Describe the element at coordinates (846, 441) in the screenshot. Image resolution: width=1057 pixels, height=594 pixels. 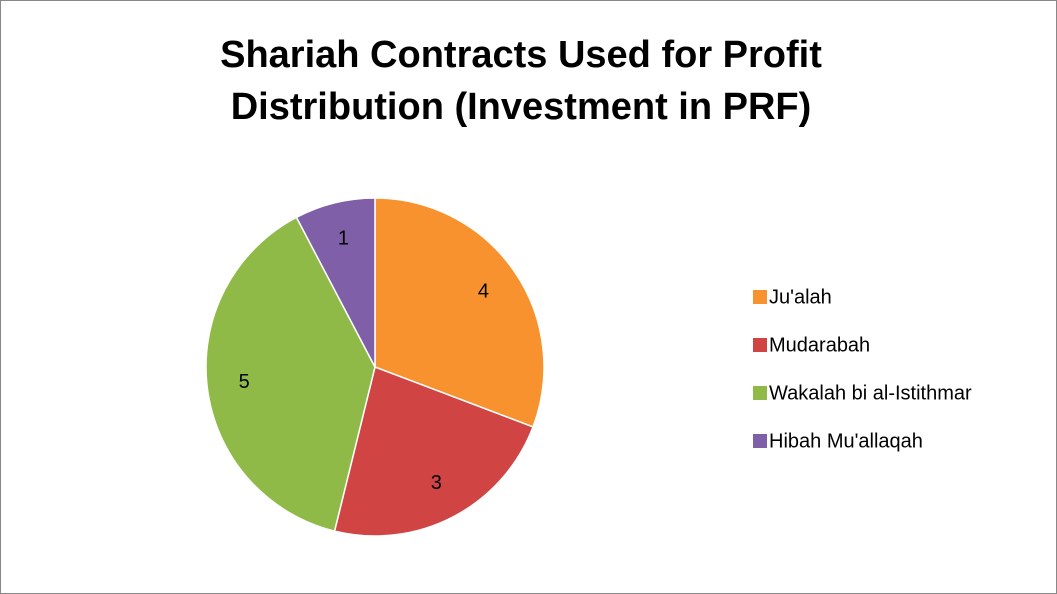
I see `legend-label: Hibah Mu'allaqah` at that location.